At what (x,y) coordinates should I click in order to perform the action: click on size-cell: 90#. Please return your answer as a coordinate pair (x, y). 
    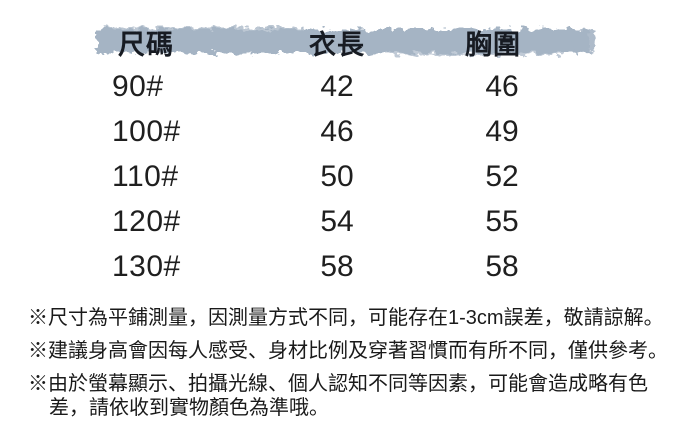
    Looking at the image, I should click on (138, 86).